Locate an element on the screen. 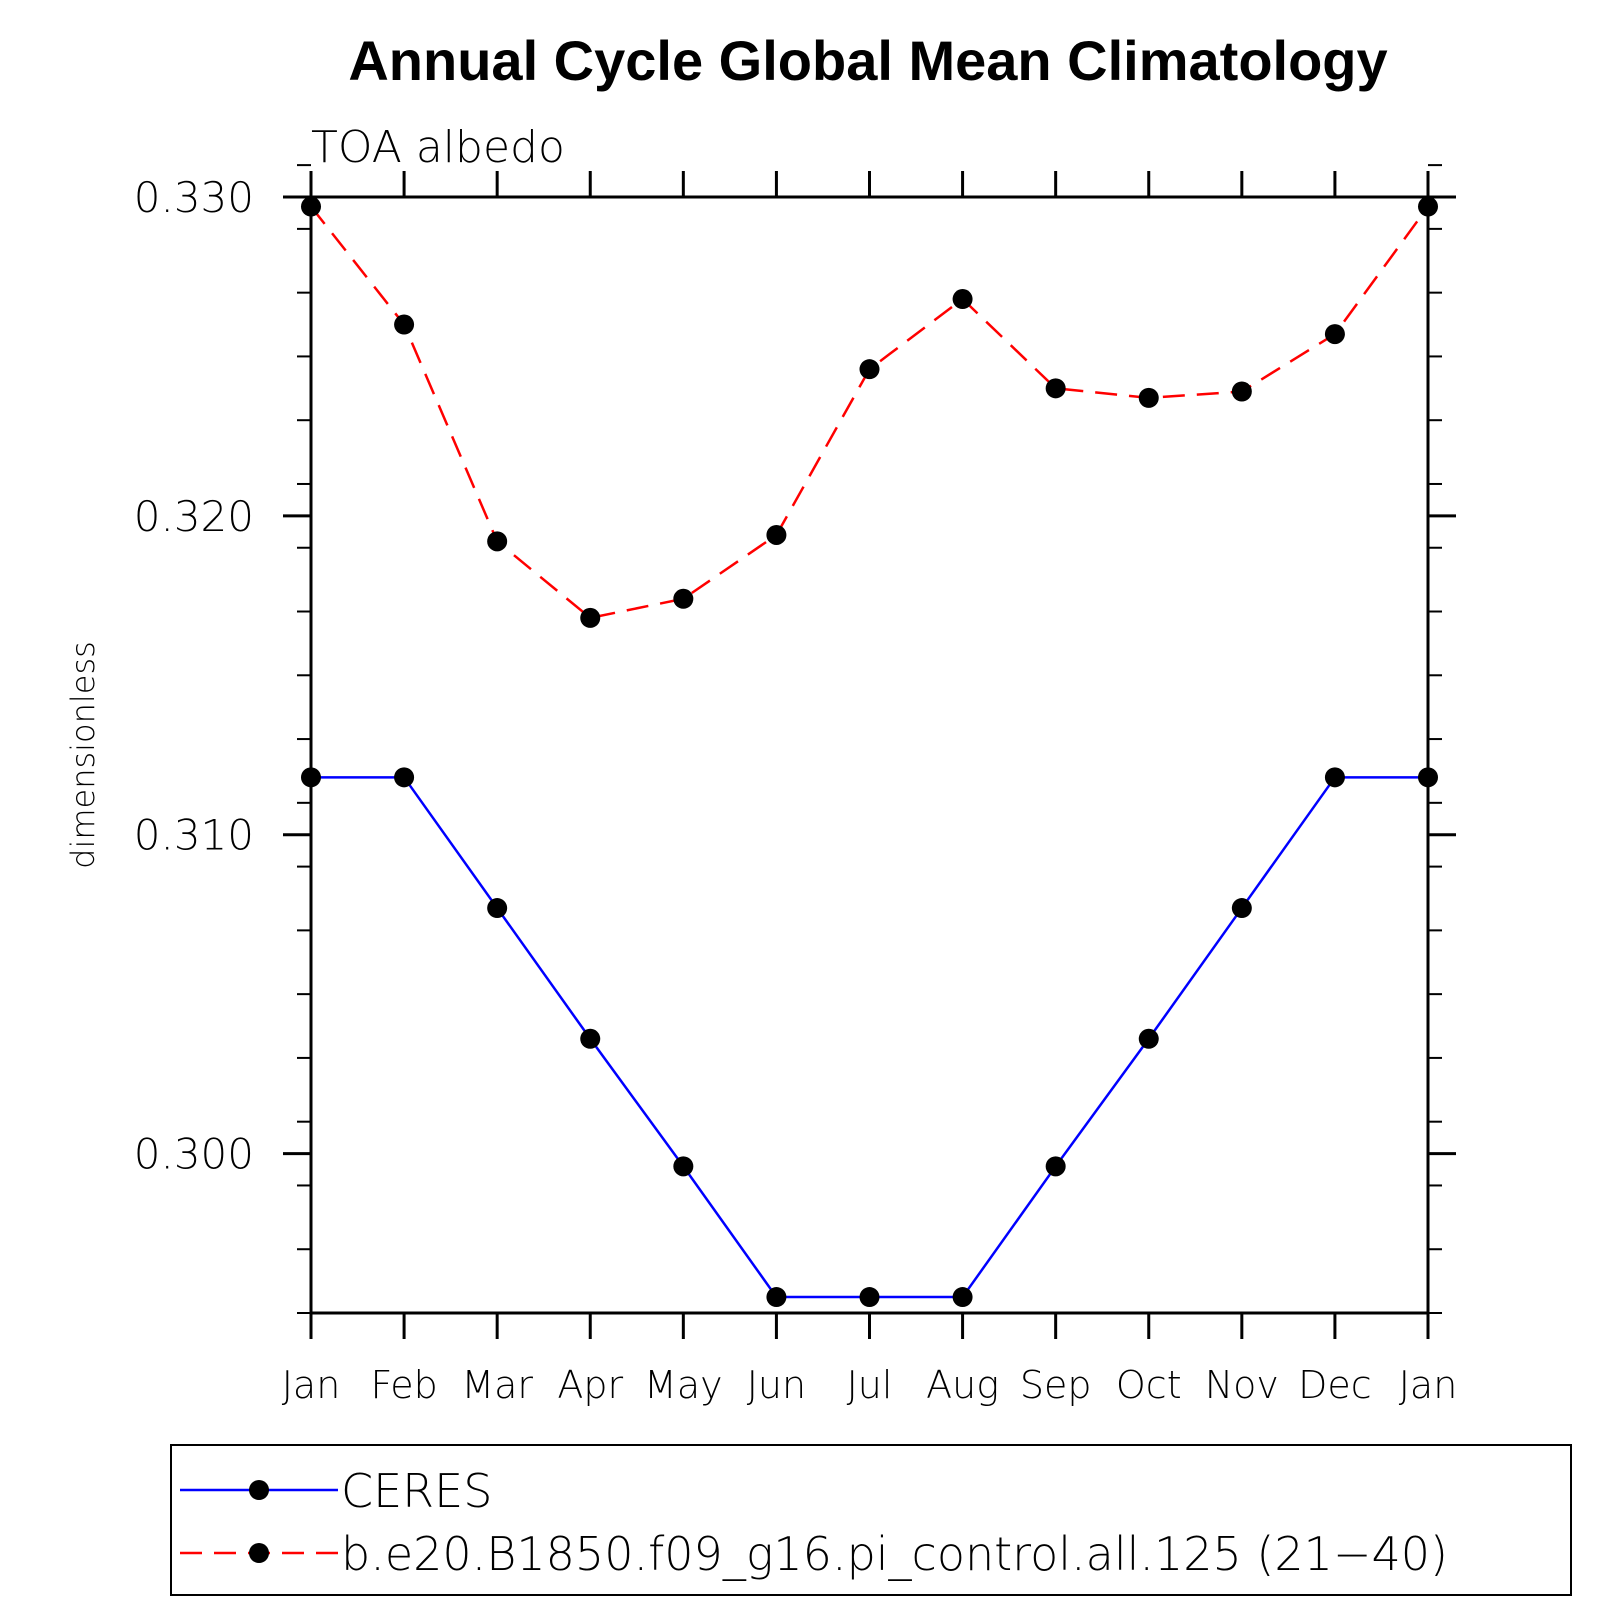  legend-box is located at coordinates (871, 1520).